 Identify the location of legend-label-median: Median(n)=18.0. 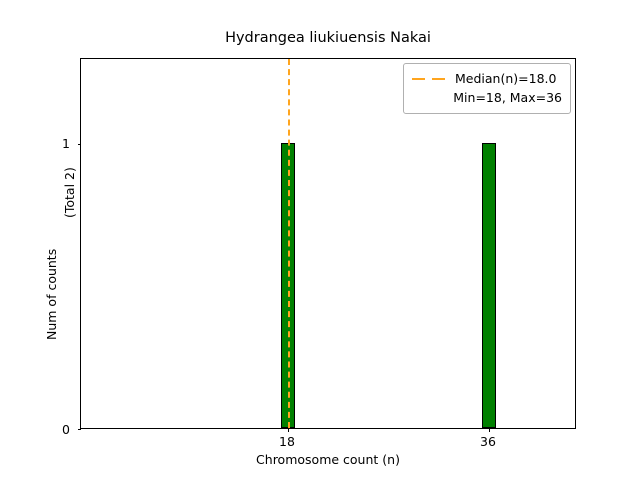
(506, 78).